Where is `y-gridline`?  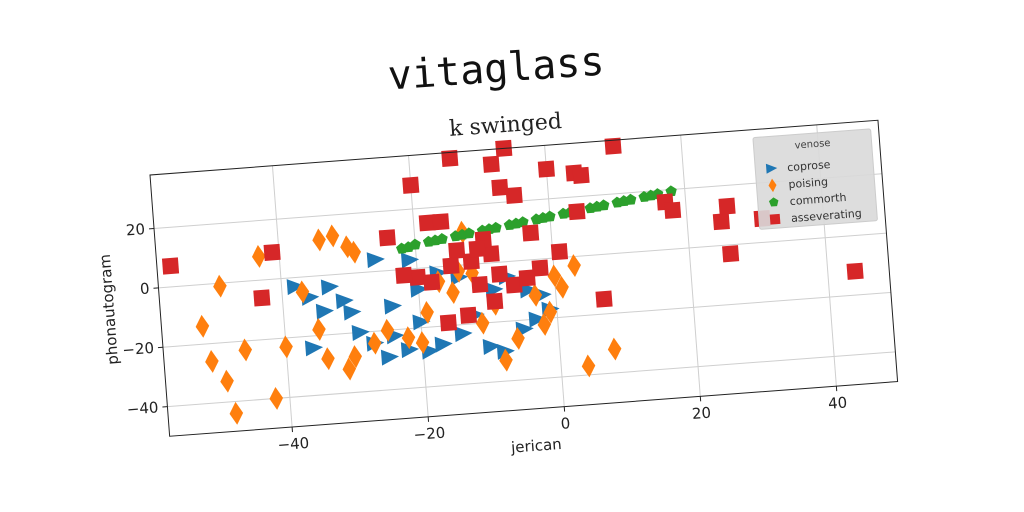
y-gridline is located at coordinates (531, 379).